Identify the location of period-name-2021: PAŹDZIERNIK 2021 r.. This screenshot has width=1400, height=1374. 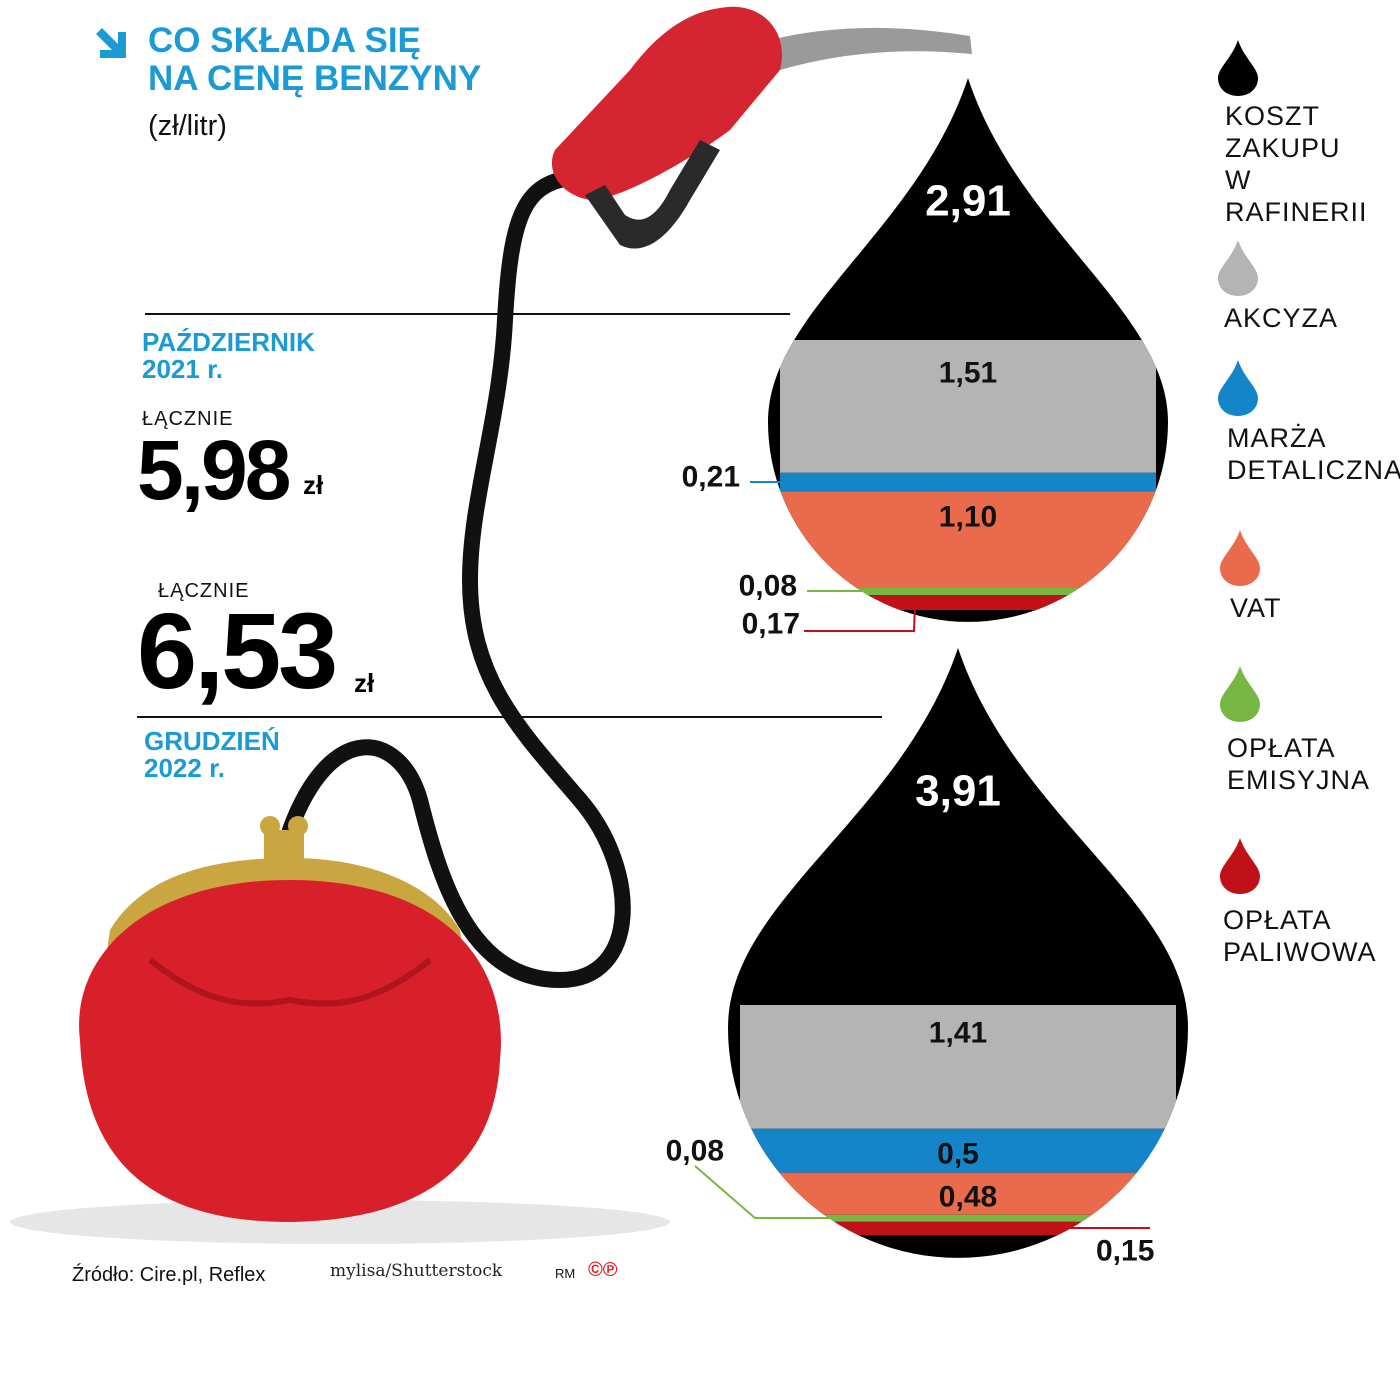
(228, 355).